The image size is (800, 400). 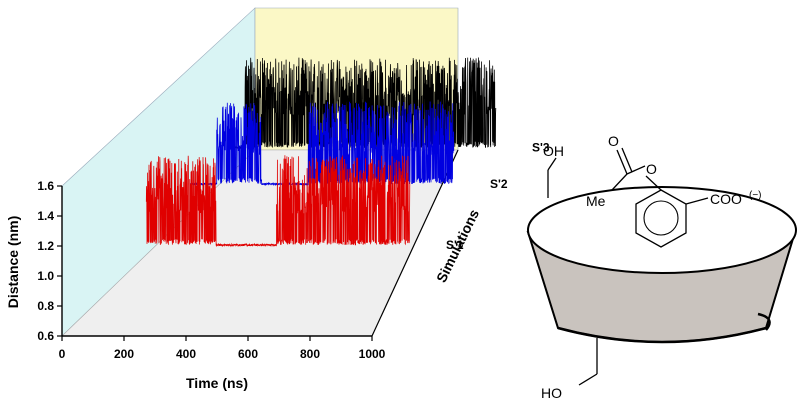 What do you see at coordinates (662, 335) in the screenshot?
I see `cone-bottom-rim` at bounding box center [662, 335].